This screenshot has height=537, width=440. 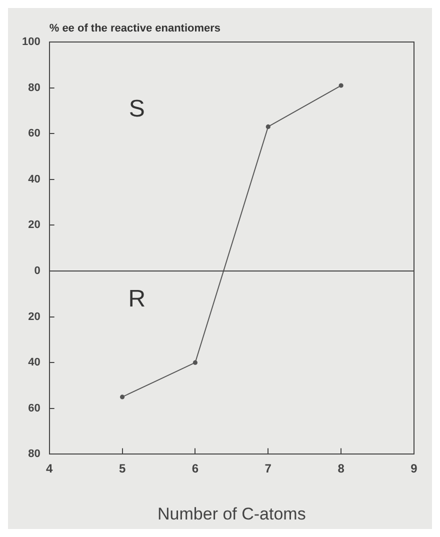 I want to click on x-tick-label: 9, so click(x=414, y=469).